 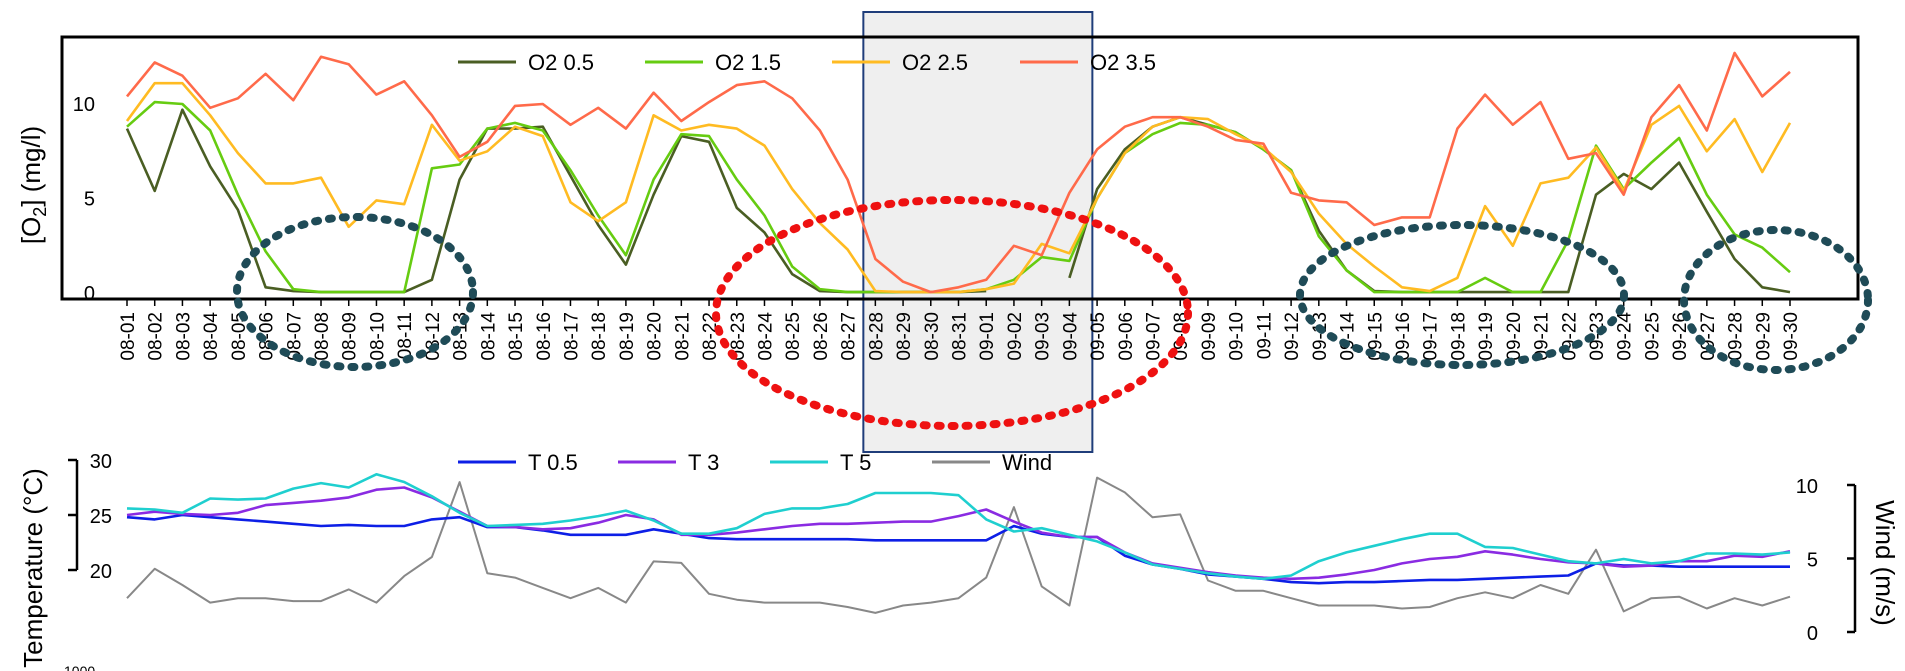 What do you see at coordinates (40, 212) in the screenshot?
I see `oxygen-y-axis-title-sub: 2` at bounding box center [40, 212].